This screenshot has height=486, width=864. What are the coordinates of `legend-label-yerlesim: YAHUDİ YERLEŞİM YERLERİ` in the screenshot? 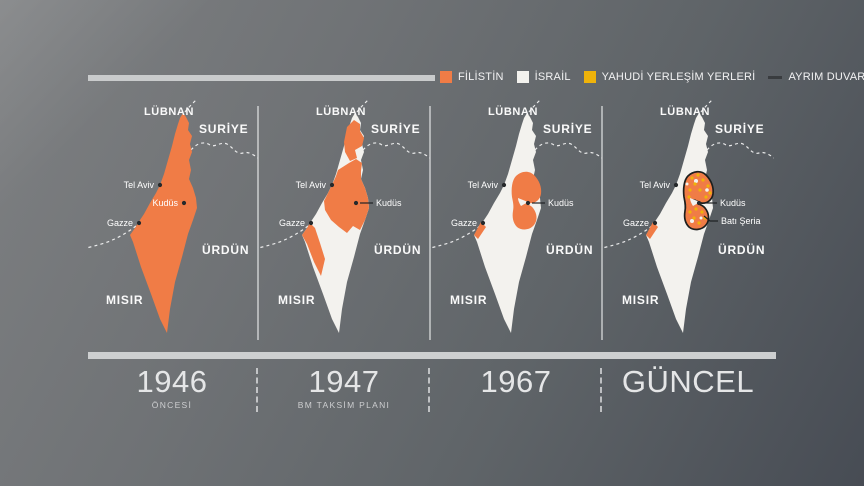 It's located at (678, 77).